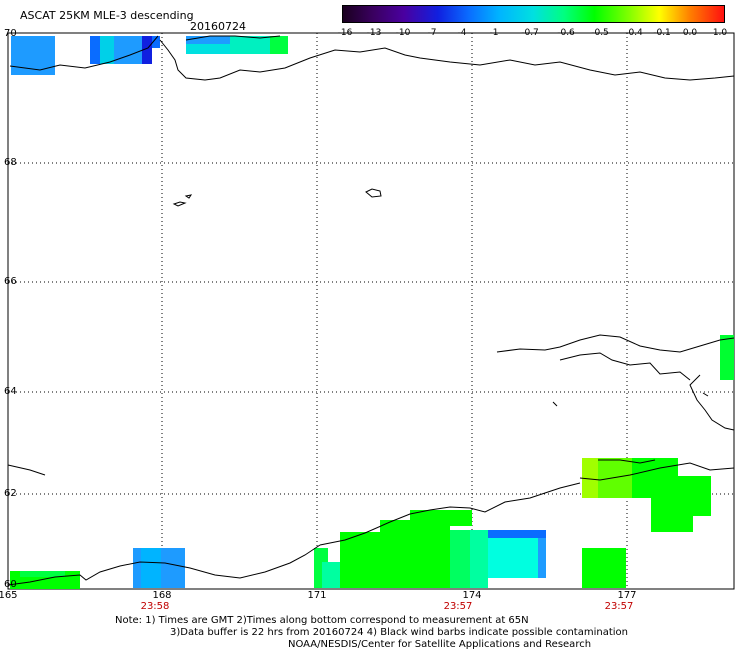 This screenshot has width=740, height=650. What do you see at coordinates (162, 595) in the screenshot?
I see `lon-label: 168` at bounding box center [162, 595].